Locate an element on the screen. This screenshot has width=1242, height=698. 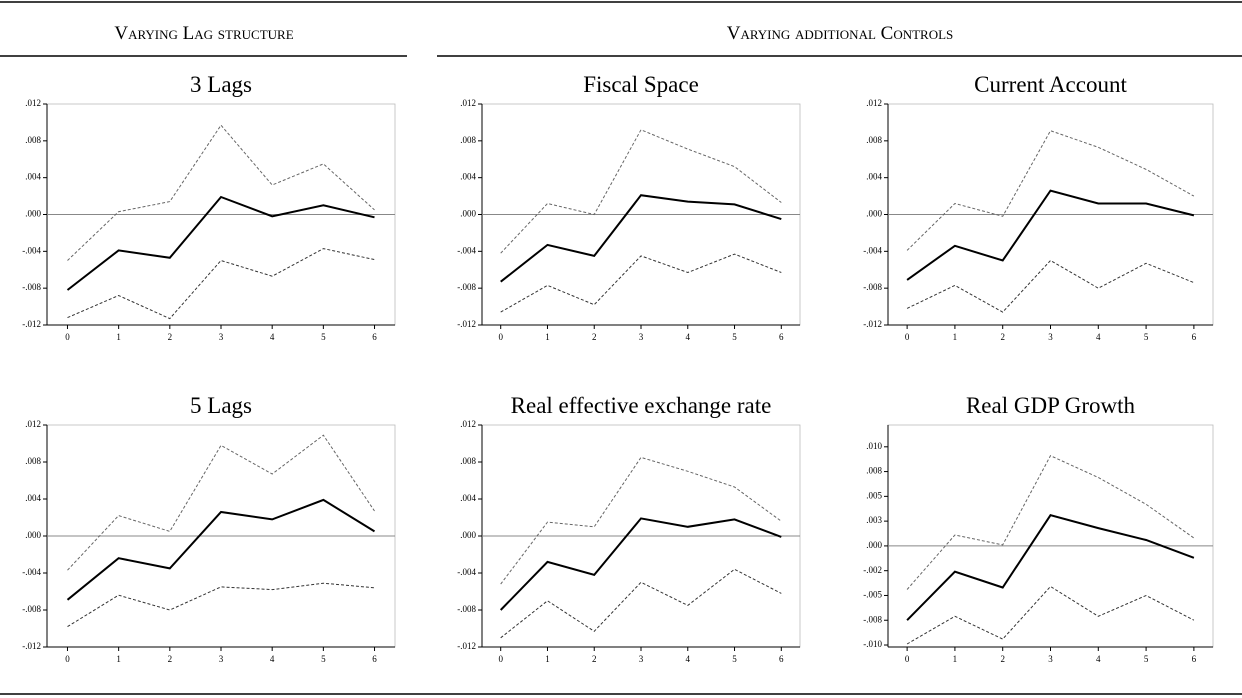
chart-title: Real GDP Growth is located at coordinates (1051, 405).